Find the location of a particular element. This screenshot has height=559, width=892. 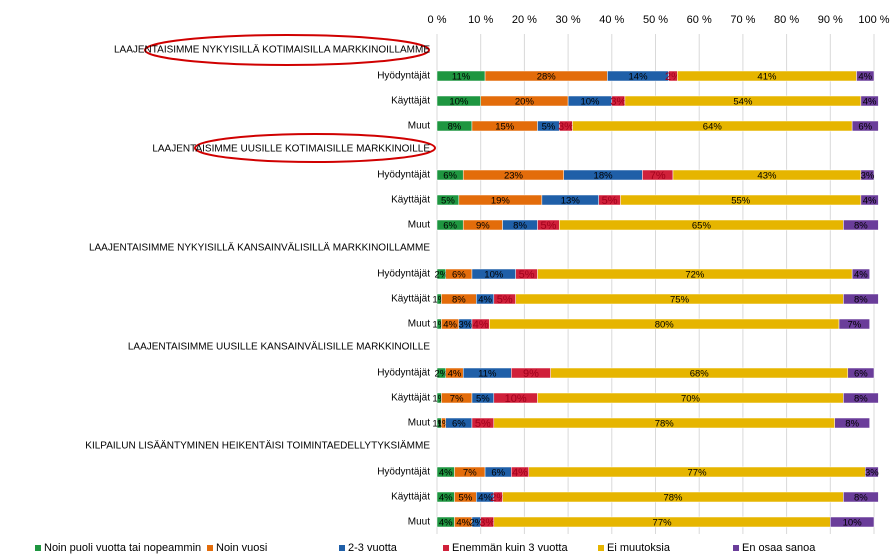

legend-label: Noin vuosi is located at coordinates (241, 548).